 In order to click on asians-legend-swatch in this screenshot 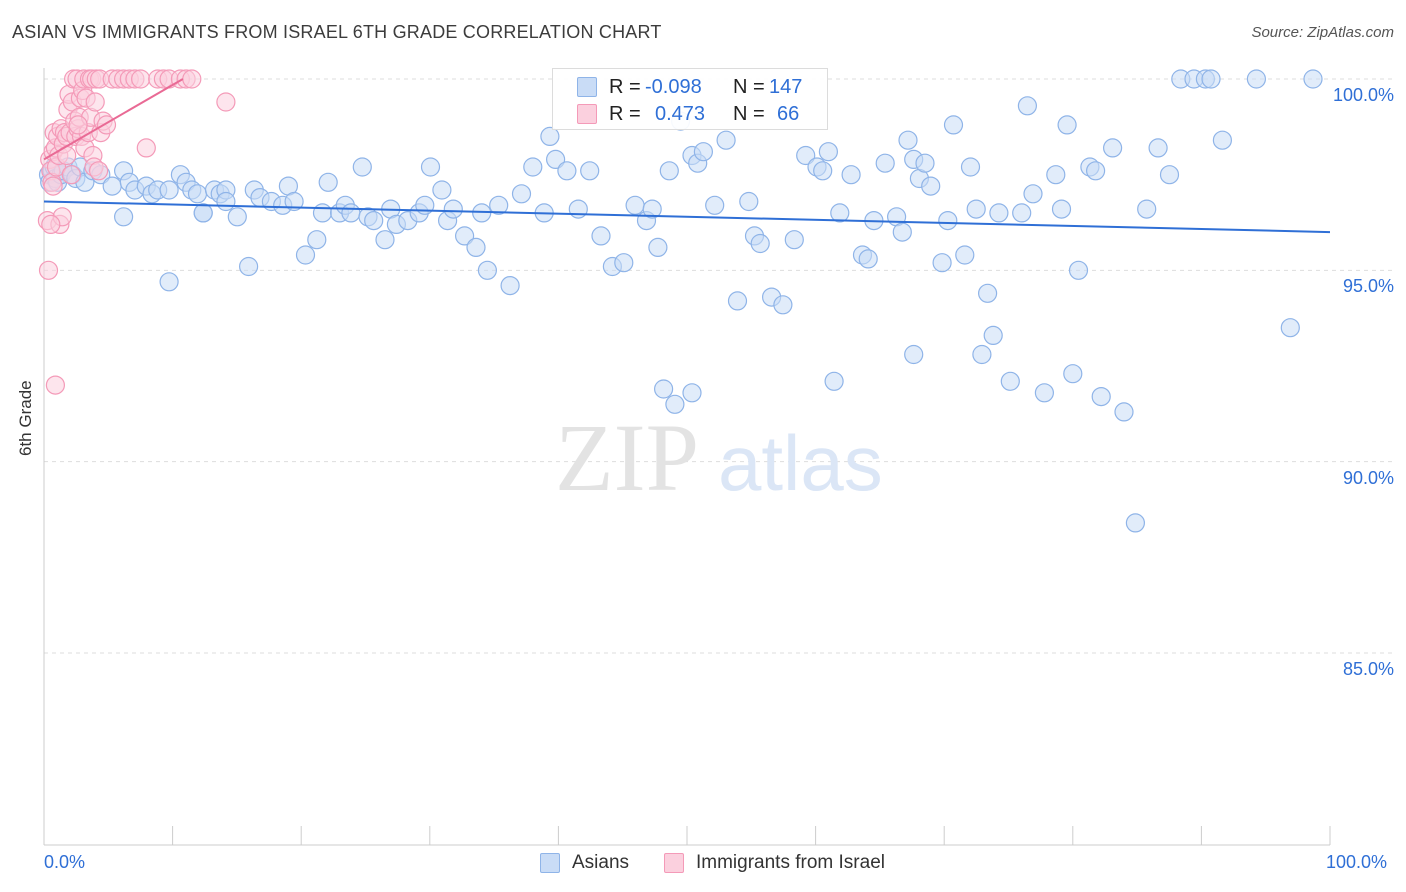, I will do `click(550, 863)`.